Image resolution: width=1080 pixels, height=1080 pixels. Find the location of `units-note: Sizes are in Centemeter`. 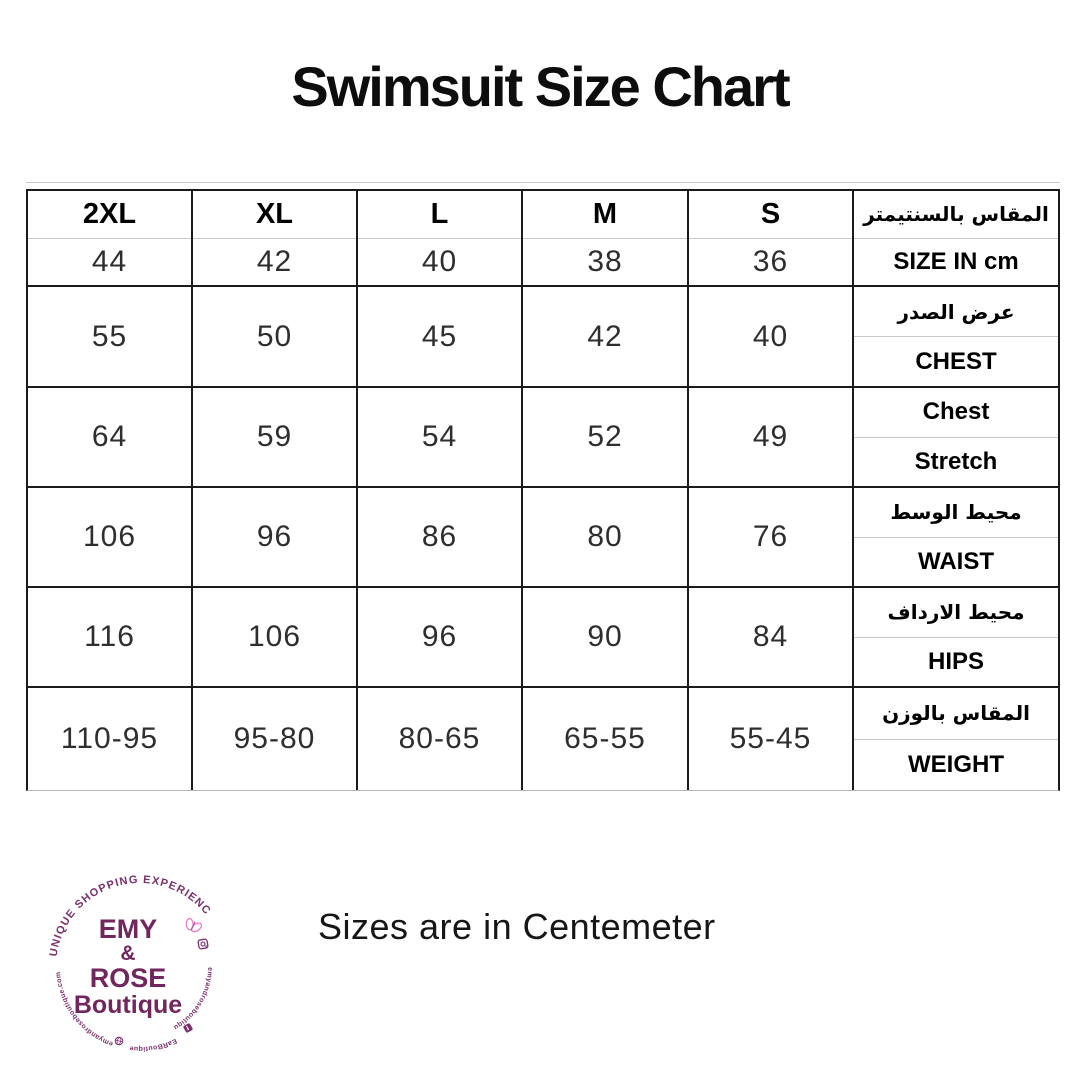

units-note: Sizes are in Centemeter is located at coordinates (517, 926).